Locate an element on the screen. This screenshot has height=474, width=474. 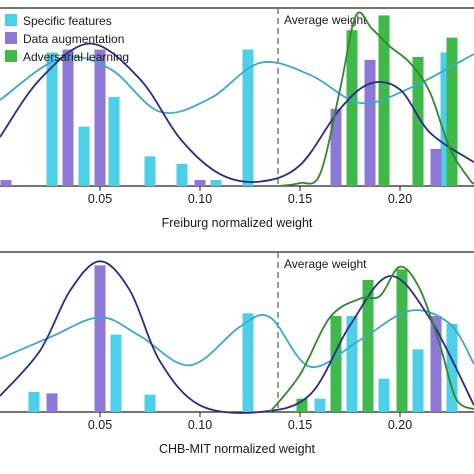
legend-label-adversarial-learning: Adversarial learning is located at coordinates (76, 57).